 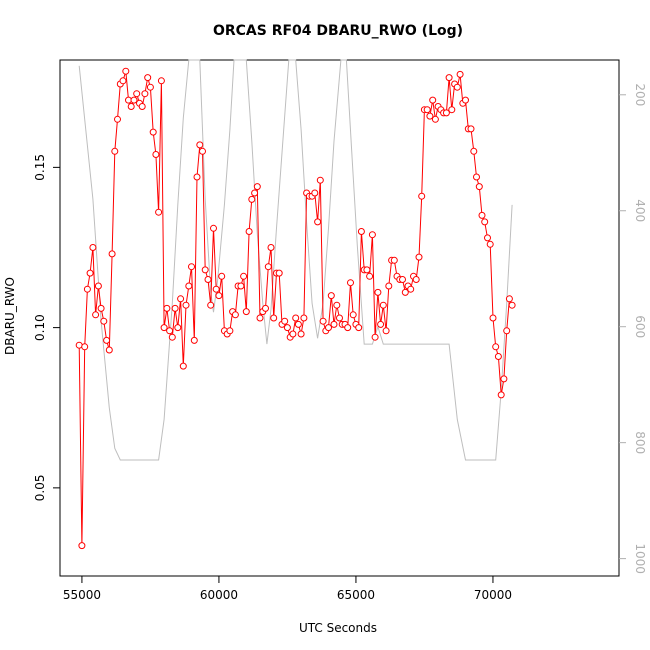 I want to click on y2-tick-label: 600, so click(x=640, y=326).